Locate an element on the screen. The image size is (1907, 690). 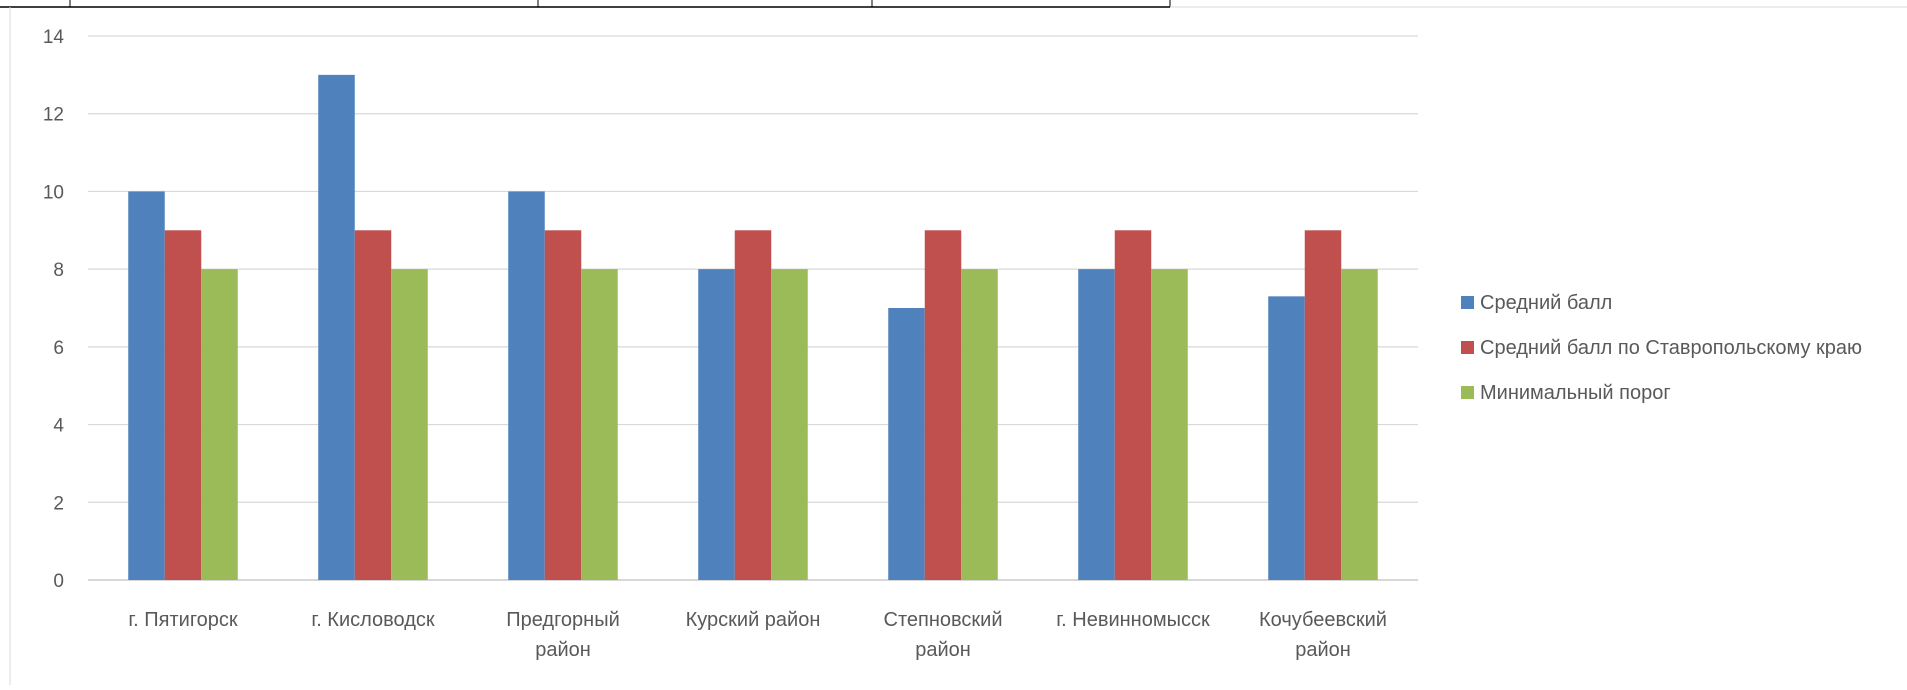
y-tick-label: 0 is located at coordinates (58, 581).